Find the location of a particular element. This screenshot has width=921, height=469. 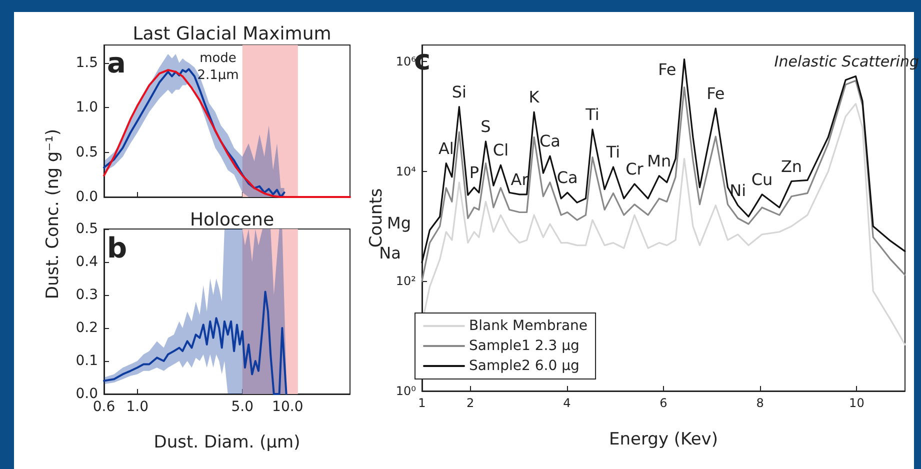

y-tick-label: 0.3 is located at coordinates (87, 295).